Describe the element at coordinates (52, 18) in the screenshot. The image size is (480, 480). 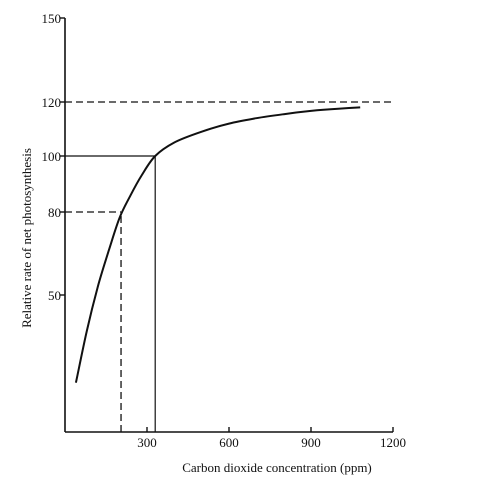
I see `y-tick-label-150: 150` at that location.